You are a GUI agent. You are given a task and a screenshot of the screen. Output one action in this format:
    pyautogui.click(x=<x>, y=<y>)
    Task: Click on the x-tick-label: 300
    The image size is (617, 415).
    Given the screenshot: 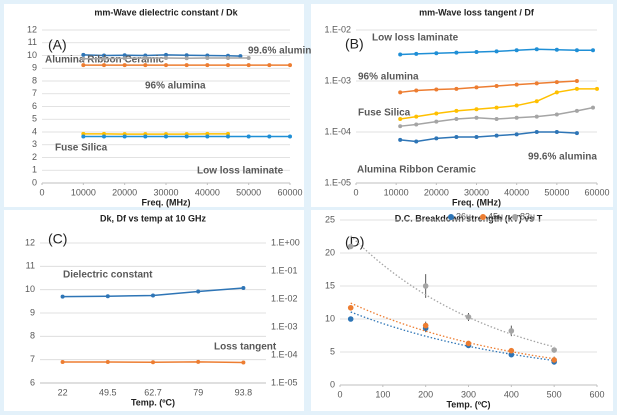 What is the action you would take?
    pyautogui.click(x=468, y=394)
    